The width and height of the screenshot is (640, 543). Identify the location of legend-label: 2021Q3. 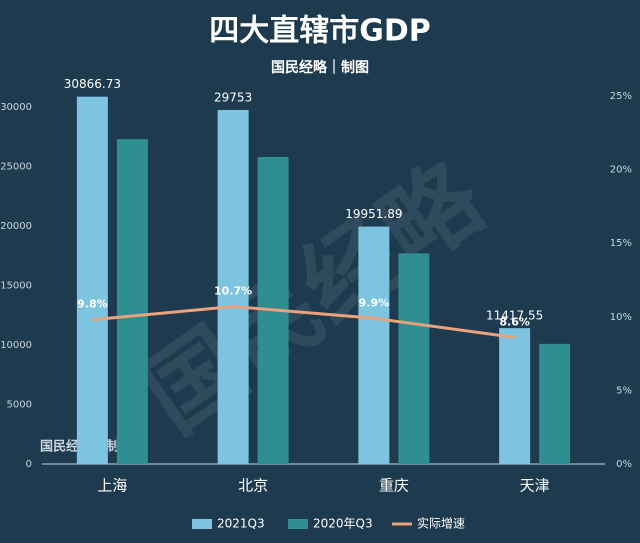
(241, 524).